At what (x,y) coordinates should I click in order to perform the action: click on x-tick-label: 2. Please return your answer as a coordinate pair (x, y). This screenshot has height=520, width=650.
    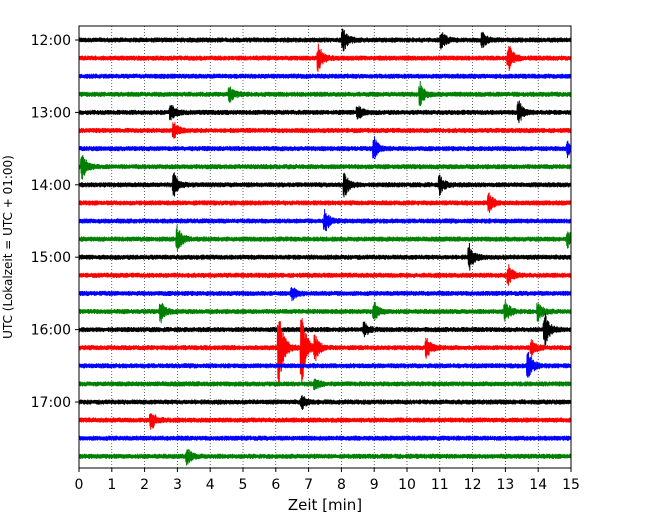
    Looking at the image, I should click on (144, 485).